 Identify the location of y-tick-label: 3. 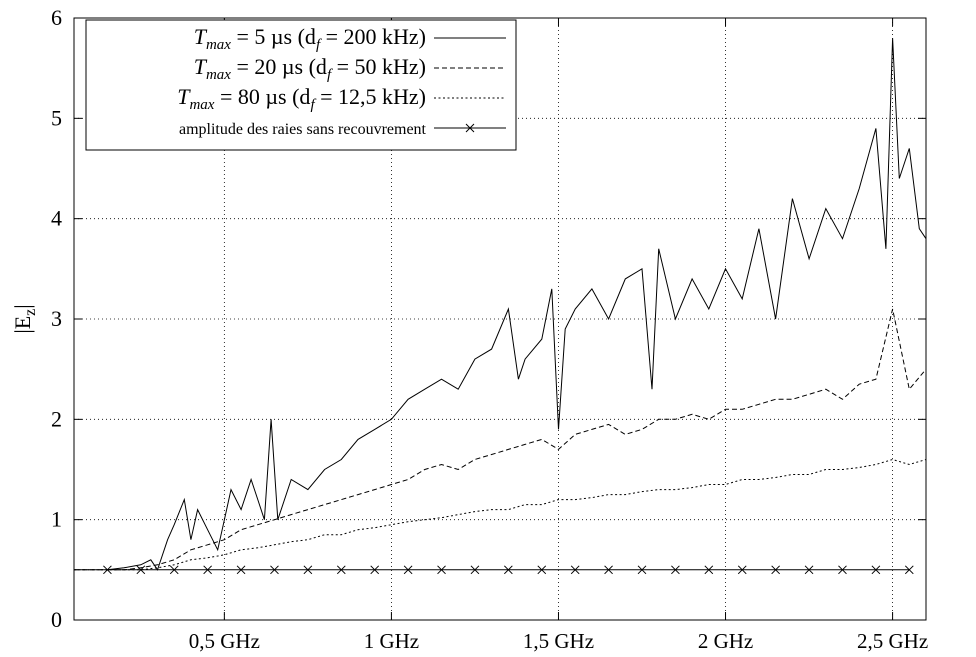
(56, 318).